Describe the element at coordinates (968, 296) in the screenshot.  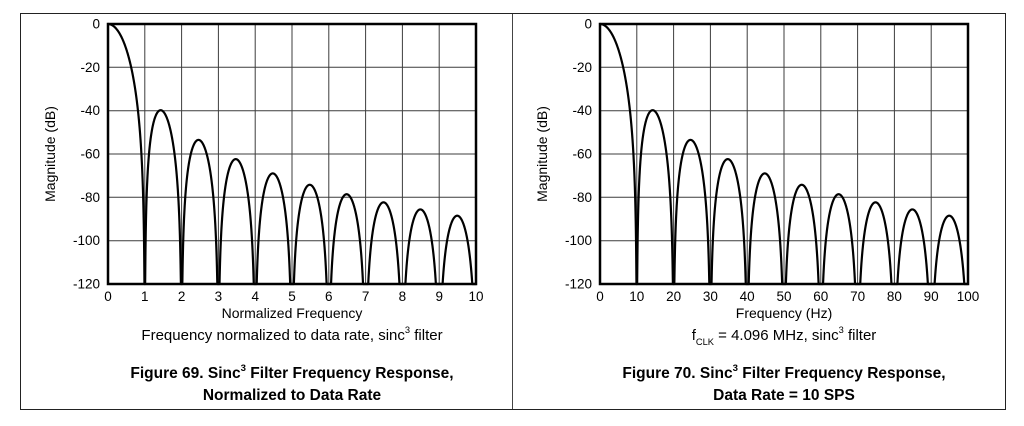
I see `x-tick-label: 100` at that location.